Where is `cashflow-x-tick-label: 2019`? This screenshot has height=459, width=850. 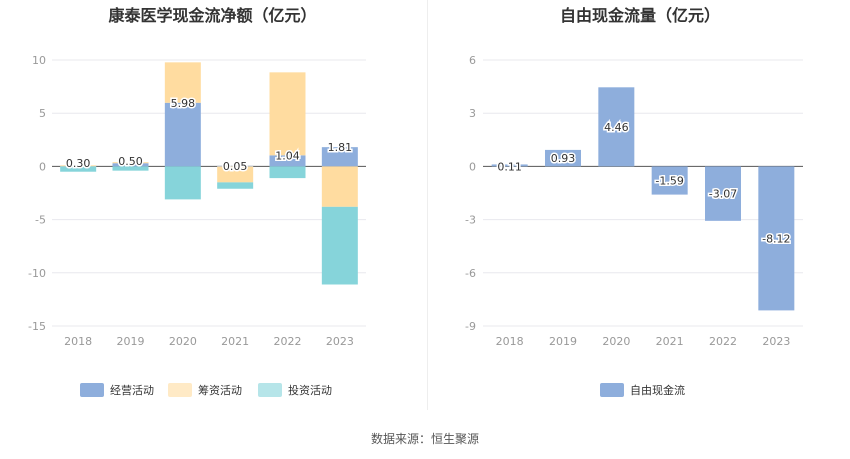
cashflow-x-tick-label: 2019 is located at coordinates (131, 341).